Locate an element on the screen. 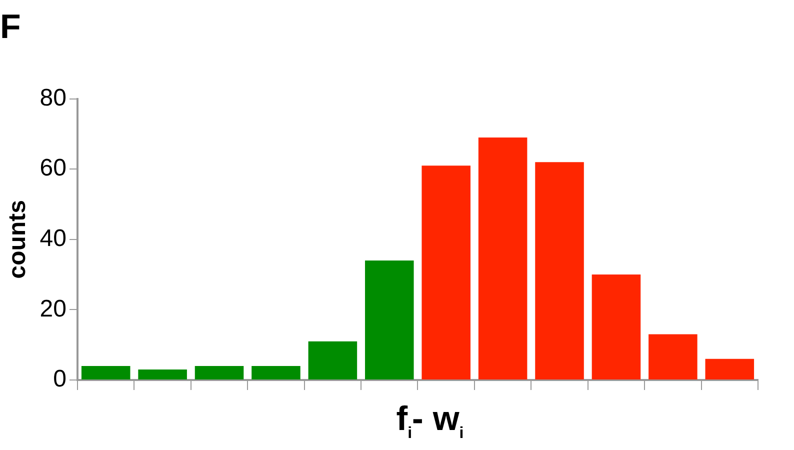 The width and height of the screenshot is (794, 450). chart-title: F is located at coordinates (10, 27).